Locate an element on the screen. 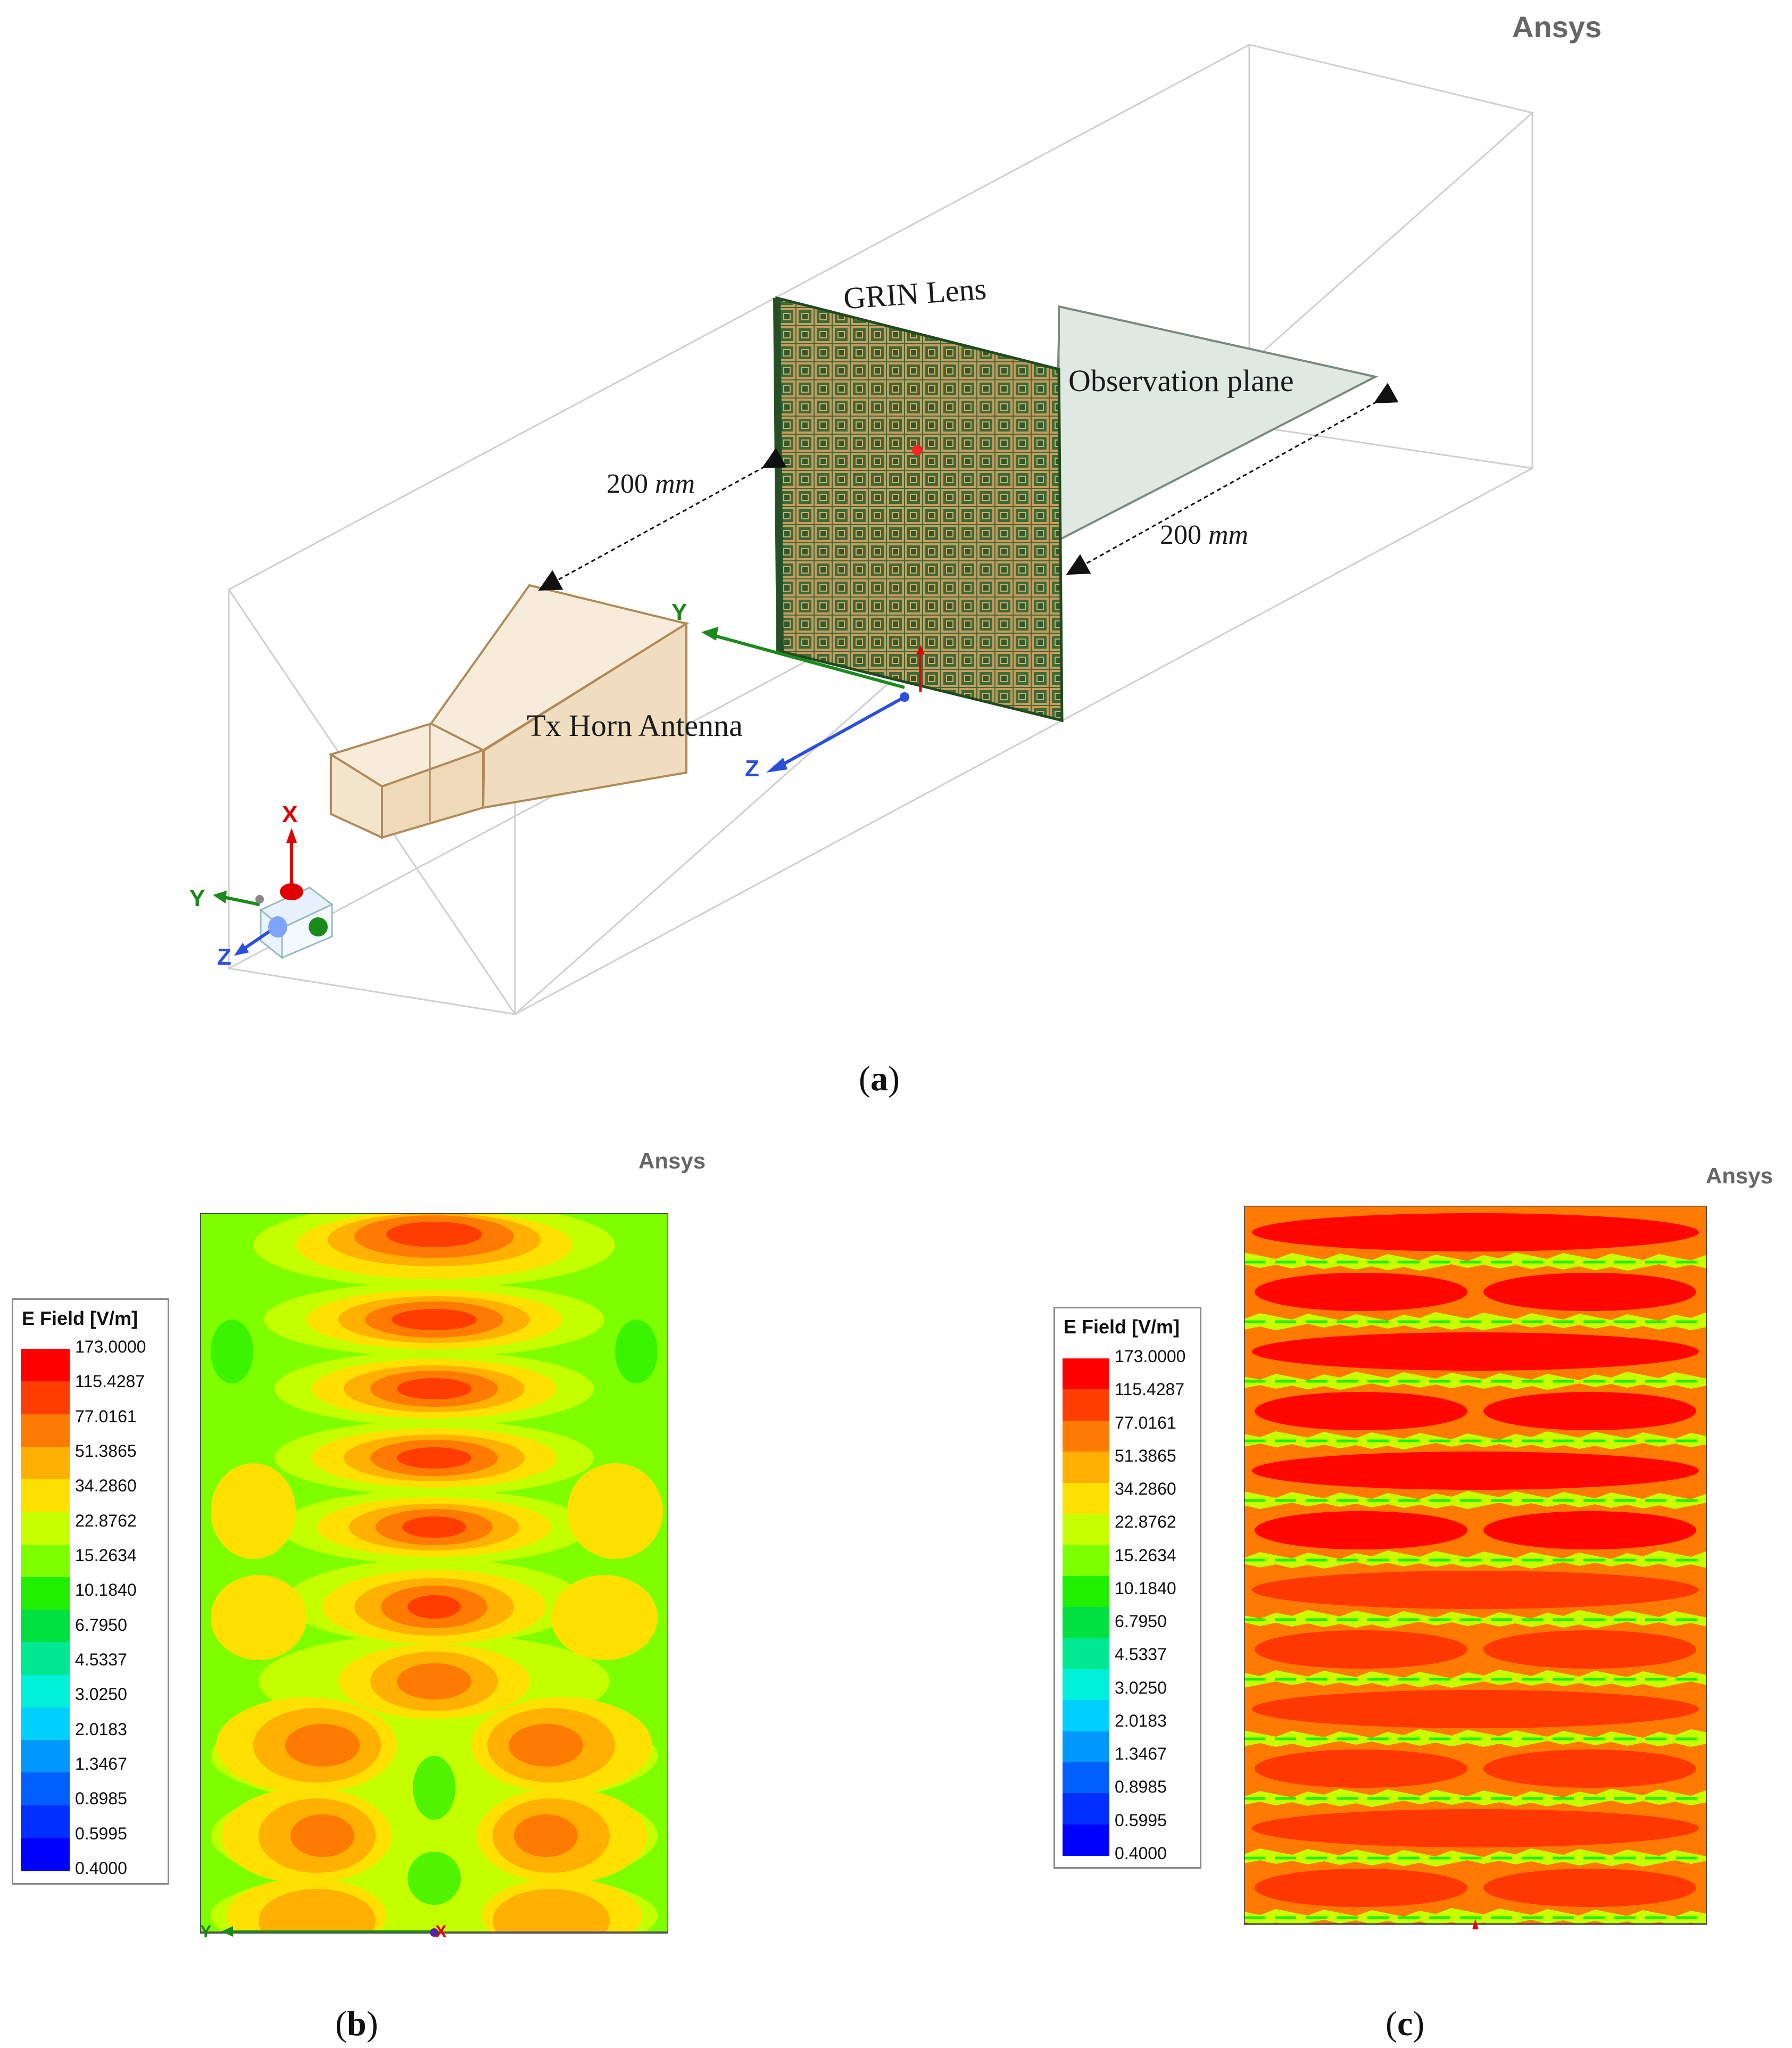 The image size is (1792, 2048). tx-horn-antenna-label: Tx Horn Antenna is located at coordinates (635, 726).